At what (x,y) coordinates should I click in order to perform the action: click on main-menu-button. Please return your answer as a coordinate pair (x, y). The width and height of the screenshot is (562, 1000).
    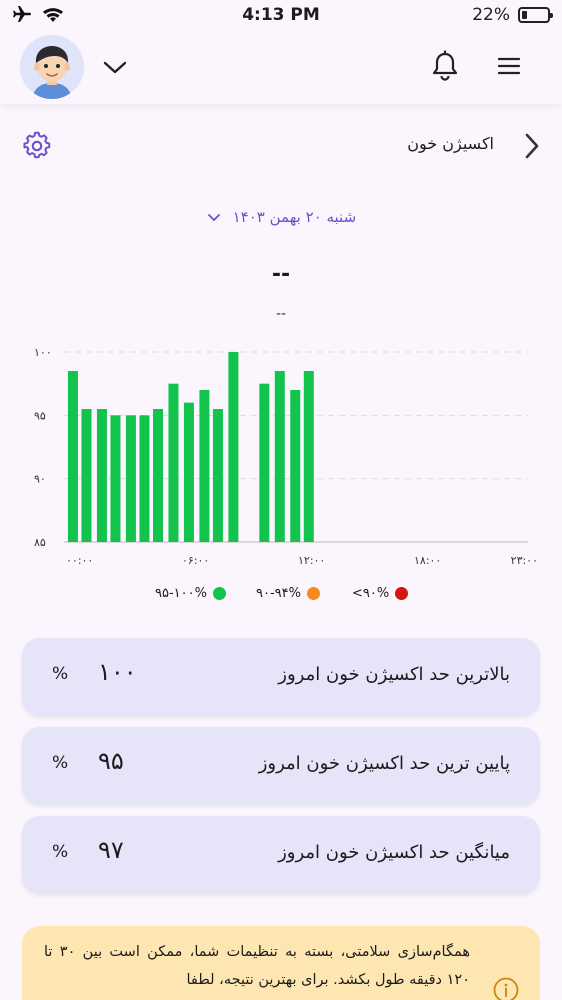
    Looking at the image, I should click on (509, 68).